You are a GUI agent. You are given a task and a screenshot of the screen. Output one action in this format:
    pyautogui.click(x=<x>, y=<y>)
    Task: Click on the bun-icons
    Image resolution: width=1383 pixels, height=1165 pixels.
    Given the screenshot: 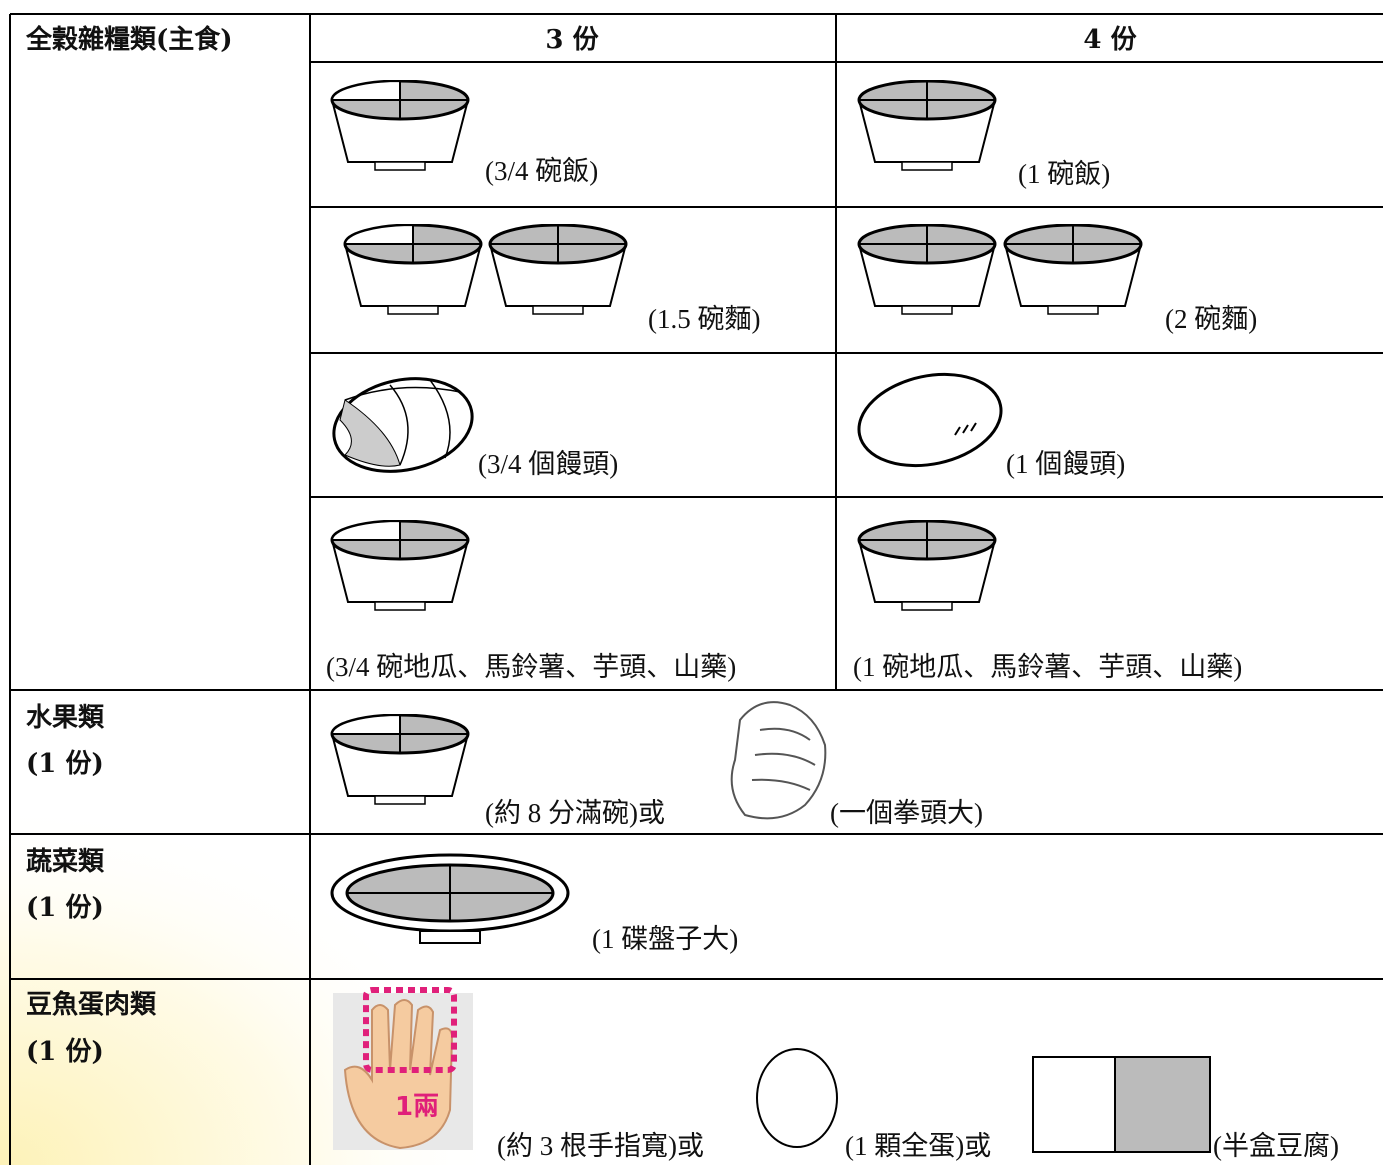 What is the action you would take?
    pyautogui.click(x=667, y=422)
    